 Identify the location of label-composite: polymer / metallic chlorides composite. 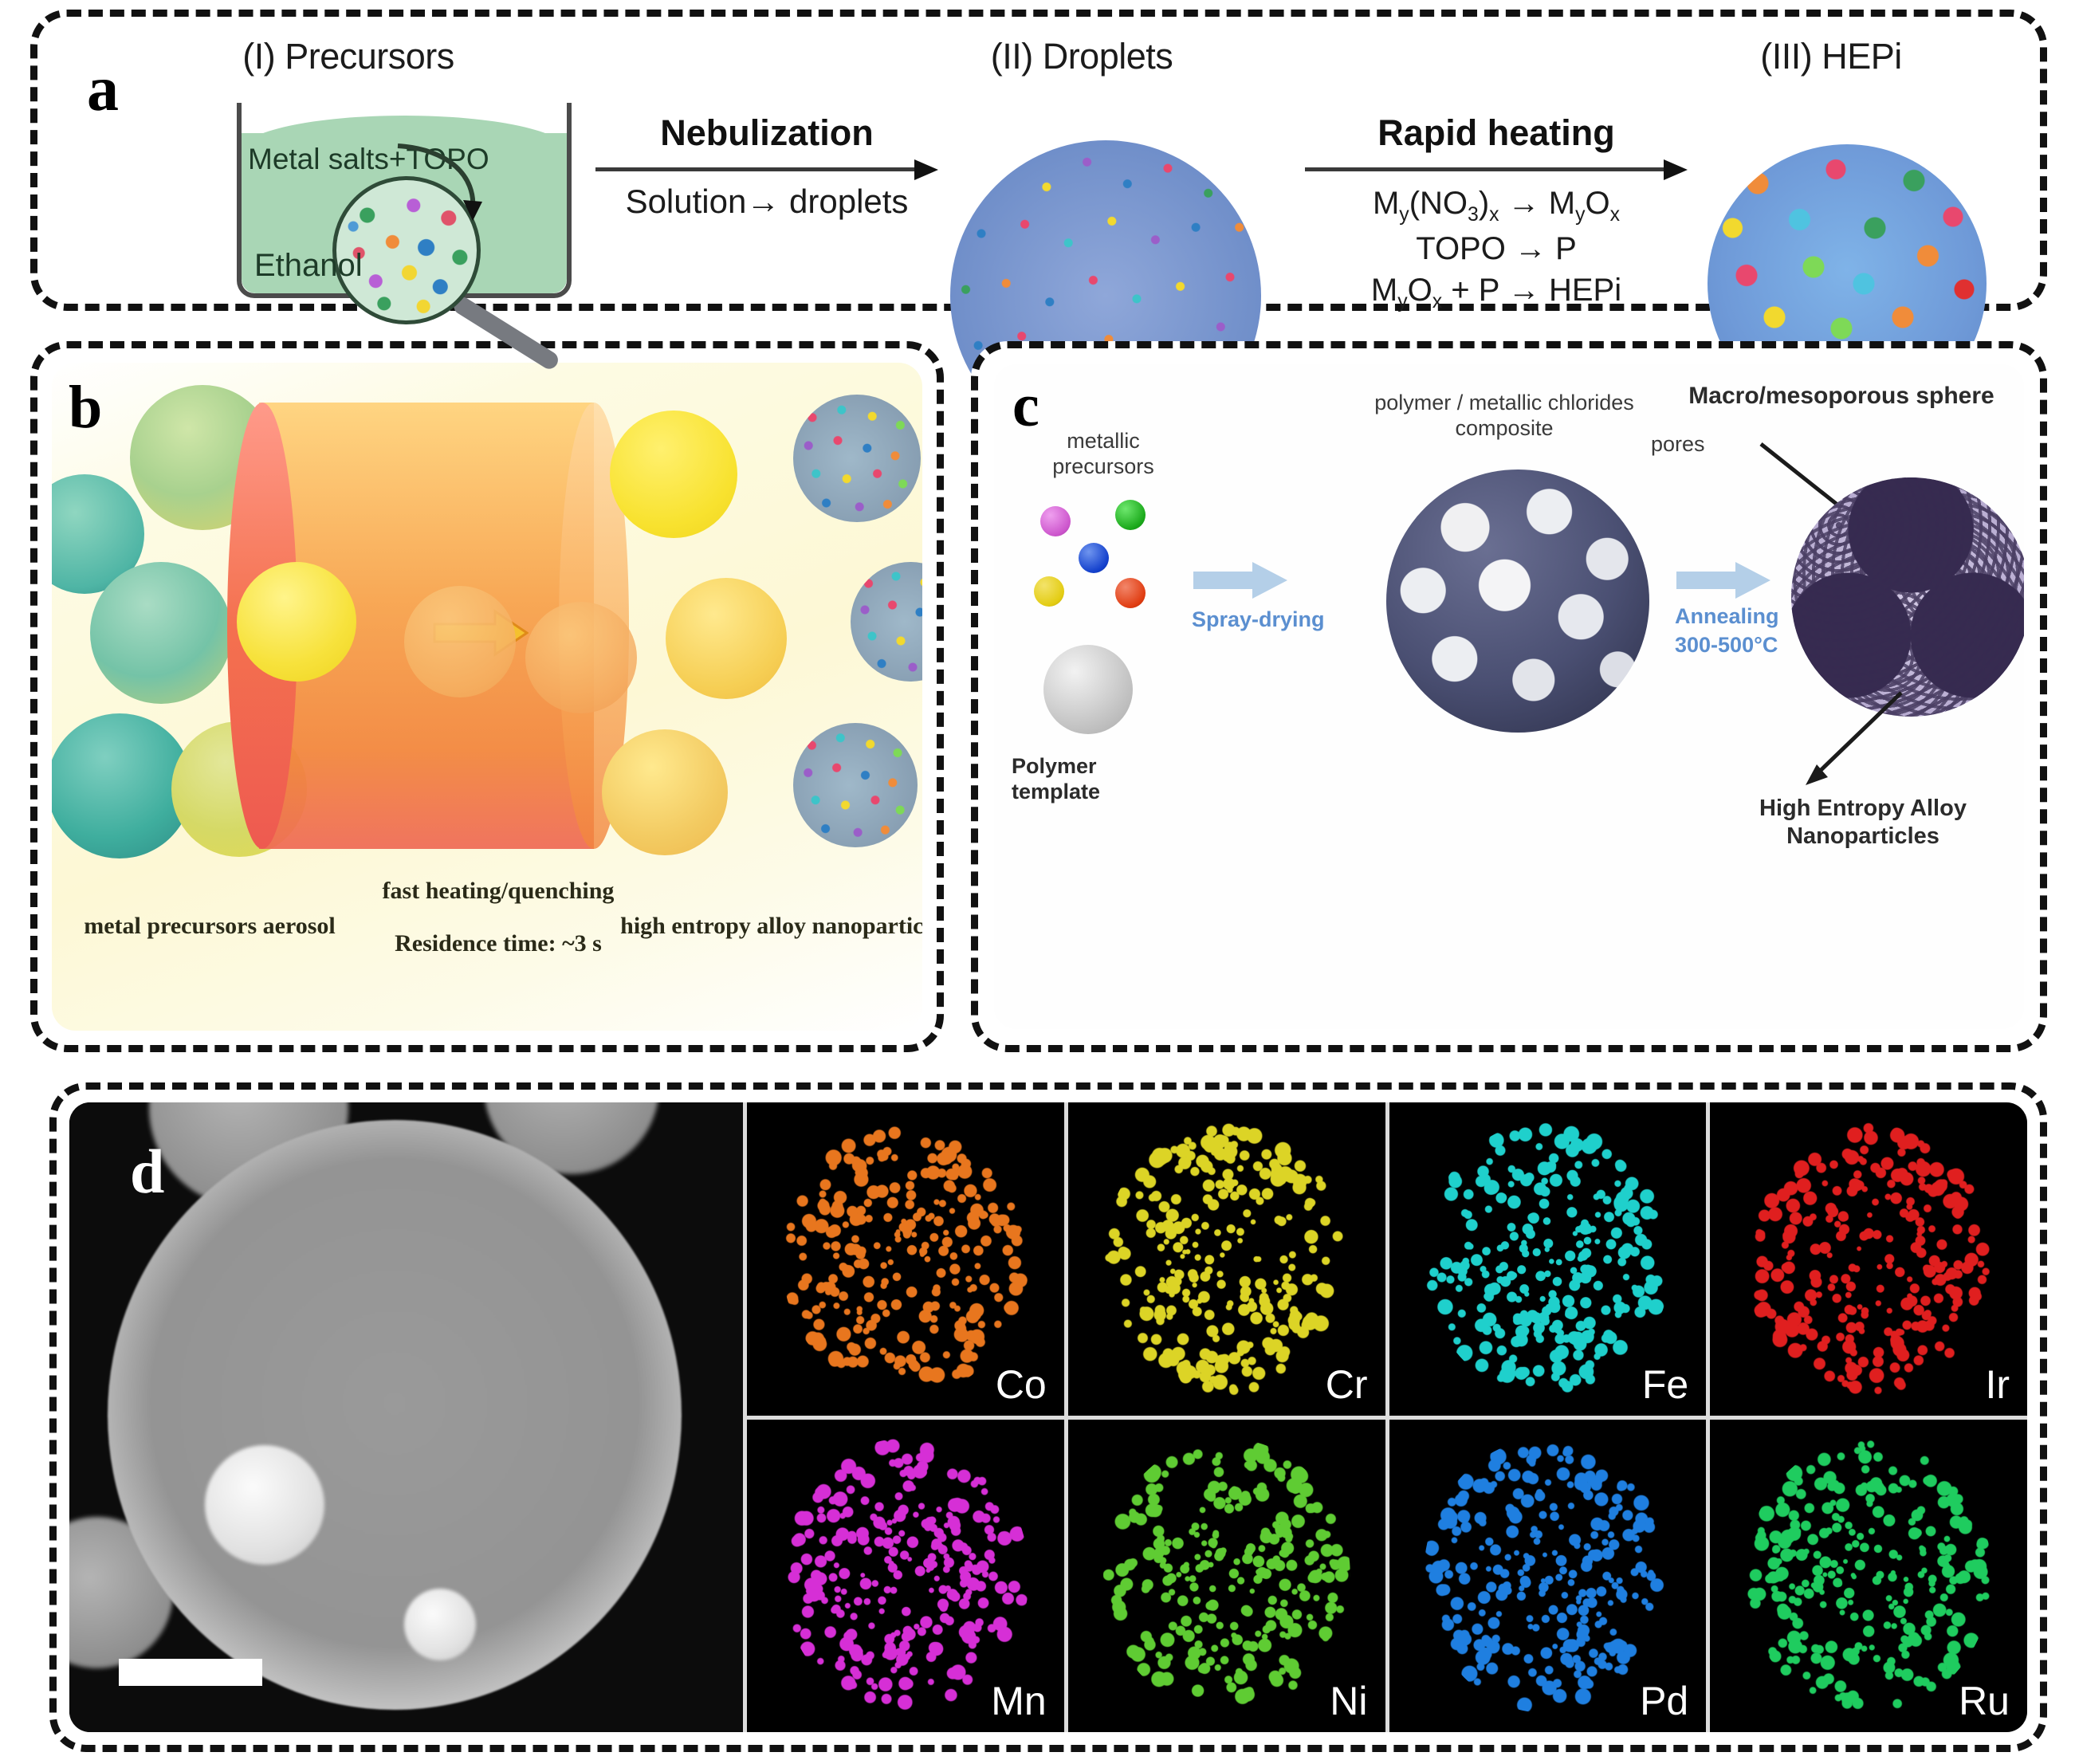
(1504, 416).